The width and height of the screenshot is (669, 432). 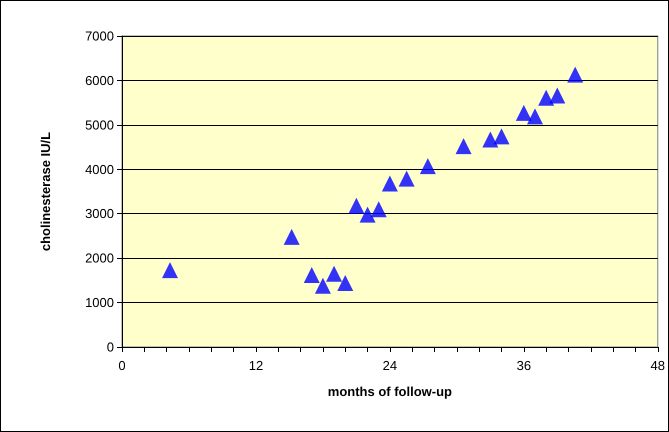 I want to click on x-tick-label: 36, so click(x=524, y=365).